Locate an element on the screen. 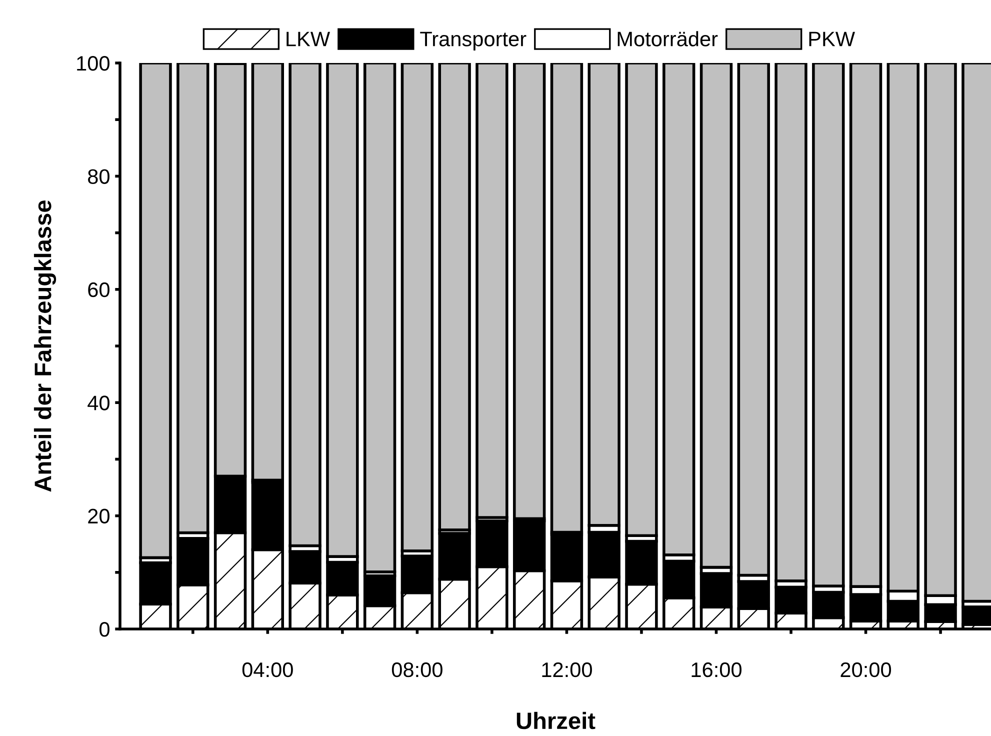  y-tick-label: 20 is located at coordinates (99, 516).